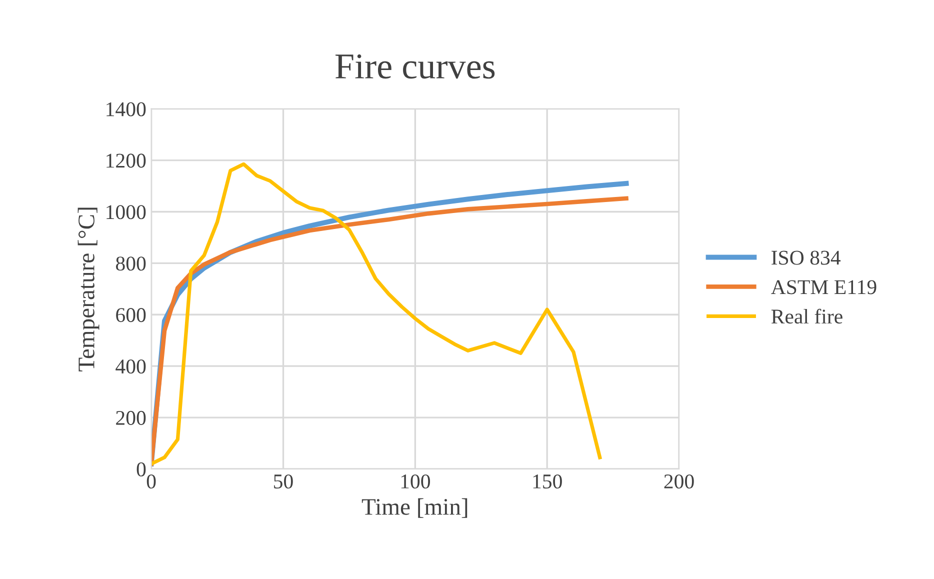 The width and height of the screenshot is (934, 579). What do you see at coordinates (131, 263) in the screenshot?
I see `y-tick-label: 800` at bounding box center [131, 263].